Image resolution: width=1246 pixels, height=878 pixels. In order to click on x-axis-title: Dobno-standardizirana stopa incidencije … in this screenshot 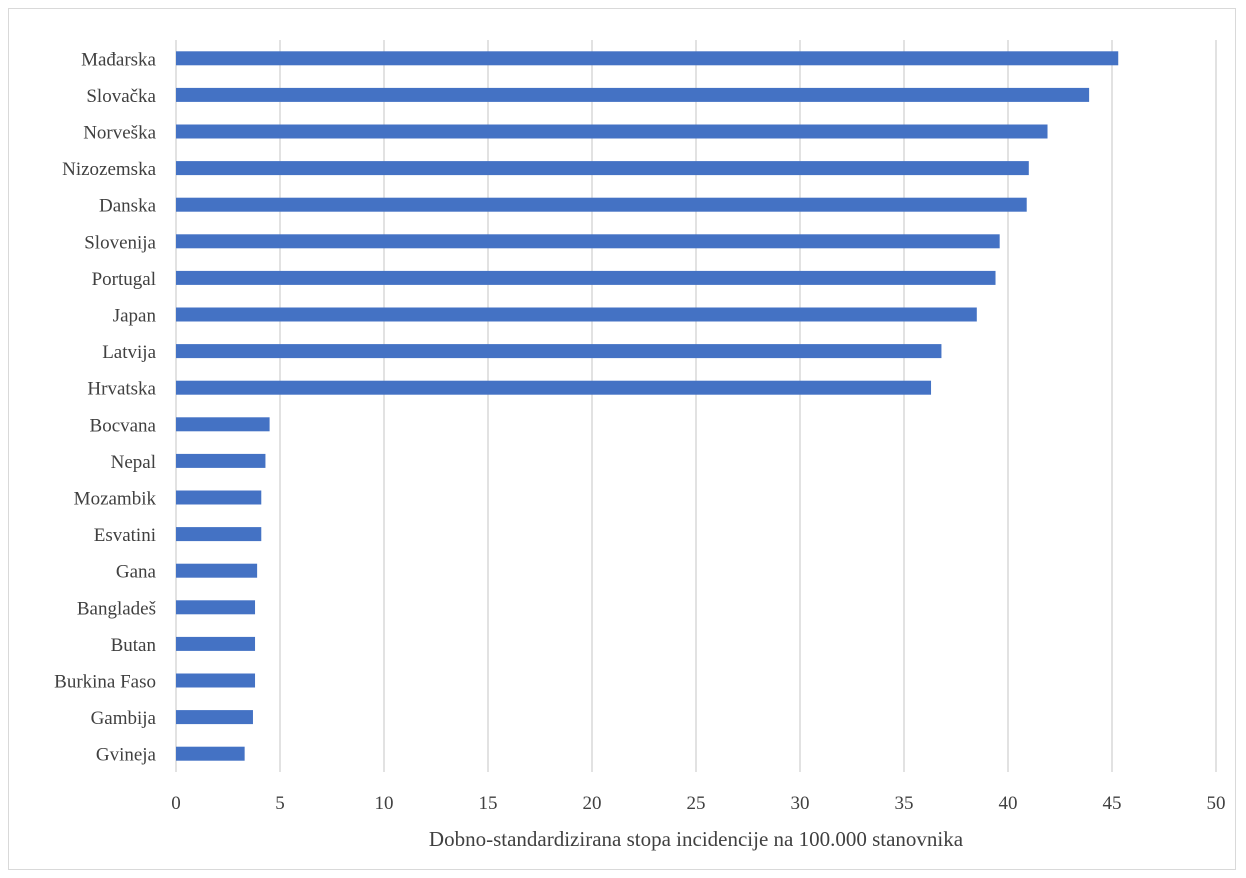, I will do `click(696, 839)`.